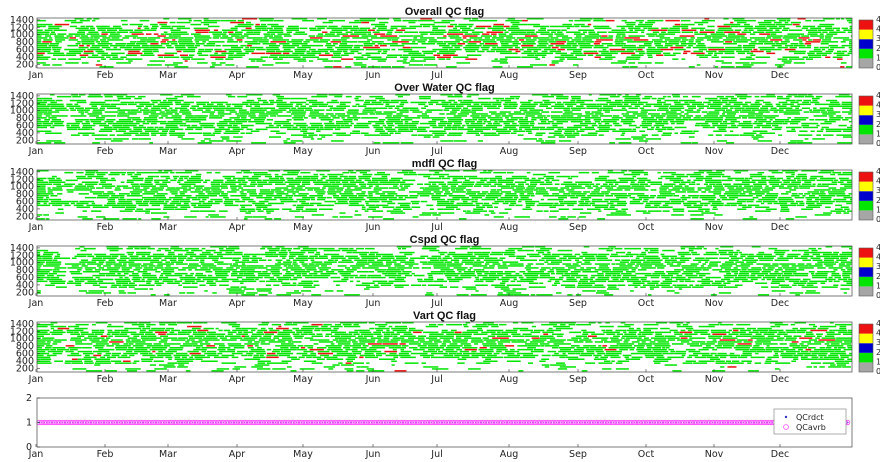 This screenshot has width=880, height=462. I want to click on x-tick-label: Feb, so click(105, 227).